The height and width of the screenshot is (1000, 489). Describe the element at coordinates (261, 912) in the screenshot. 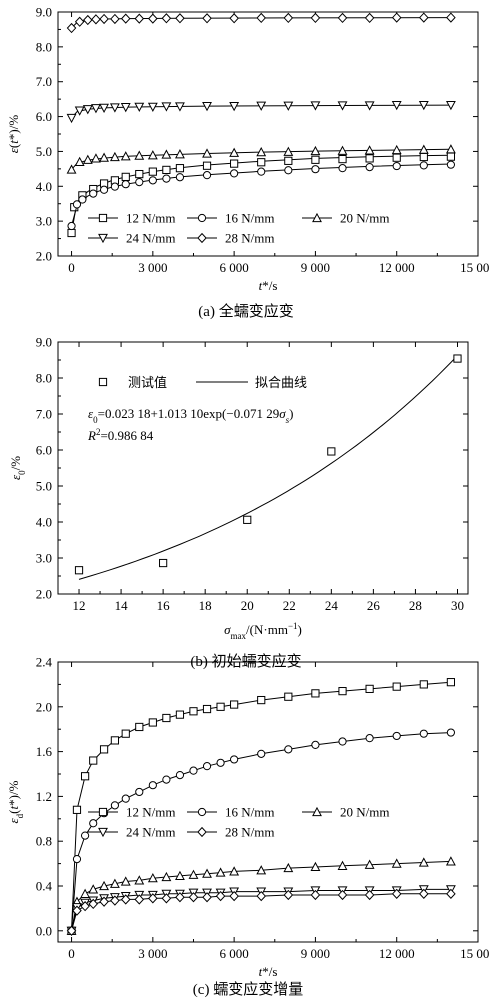

I see `series-28-N-mm` at that location.